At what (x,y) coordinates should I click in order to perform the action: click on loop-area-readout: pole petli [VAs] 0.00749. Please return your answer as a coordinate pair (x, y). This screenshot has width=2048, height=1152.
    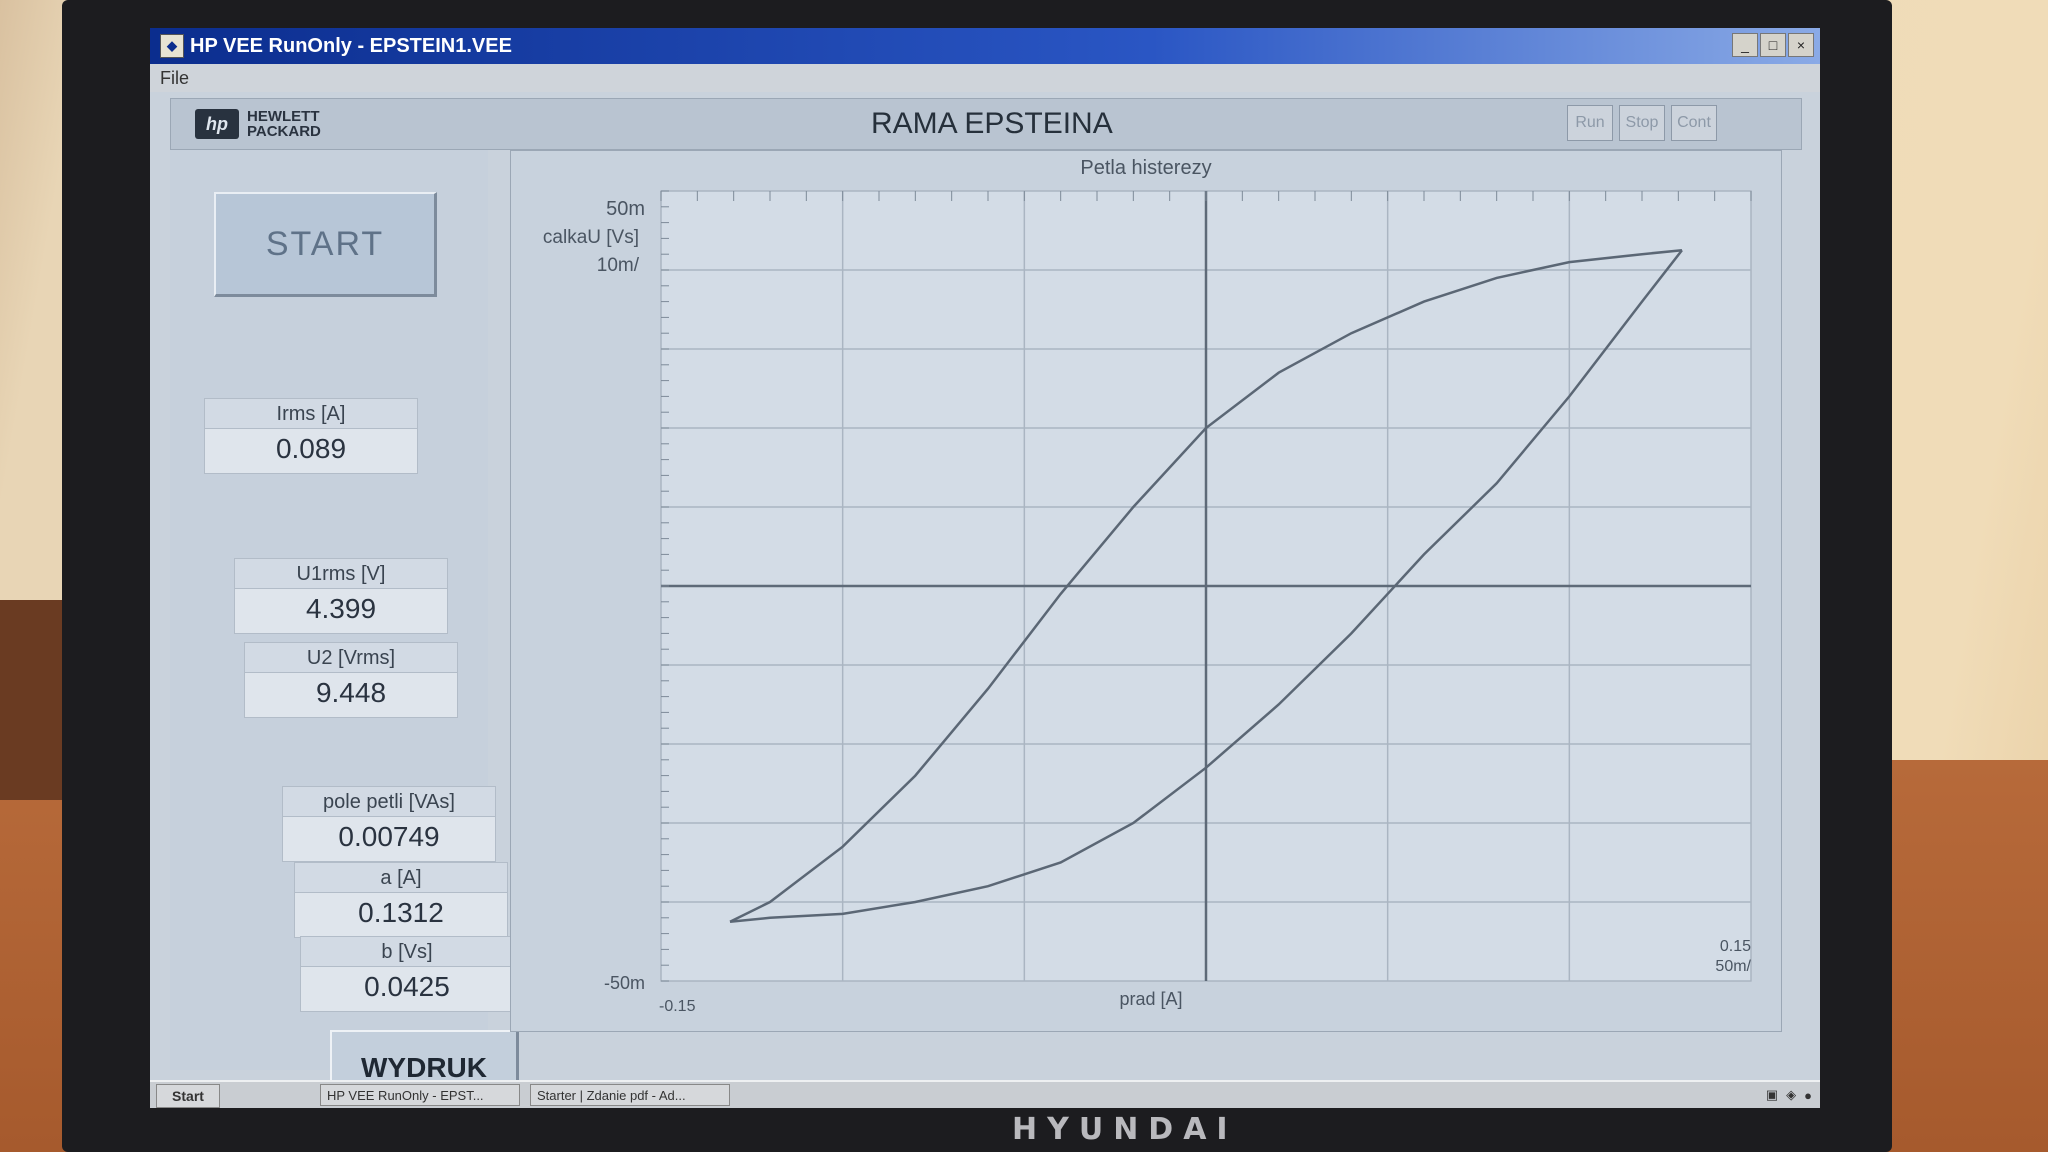
    Looking at the image, I should click on (389, 824).